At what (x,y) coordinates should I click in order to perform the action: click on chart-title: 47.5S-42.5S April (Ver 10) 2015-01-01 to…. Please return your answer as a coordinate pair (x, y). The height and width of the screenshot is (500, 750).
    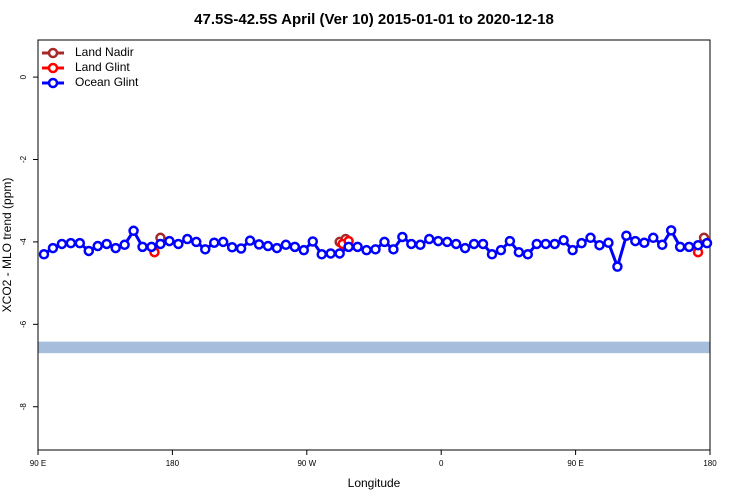
    Looking at the image, I should click on (374, 19).